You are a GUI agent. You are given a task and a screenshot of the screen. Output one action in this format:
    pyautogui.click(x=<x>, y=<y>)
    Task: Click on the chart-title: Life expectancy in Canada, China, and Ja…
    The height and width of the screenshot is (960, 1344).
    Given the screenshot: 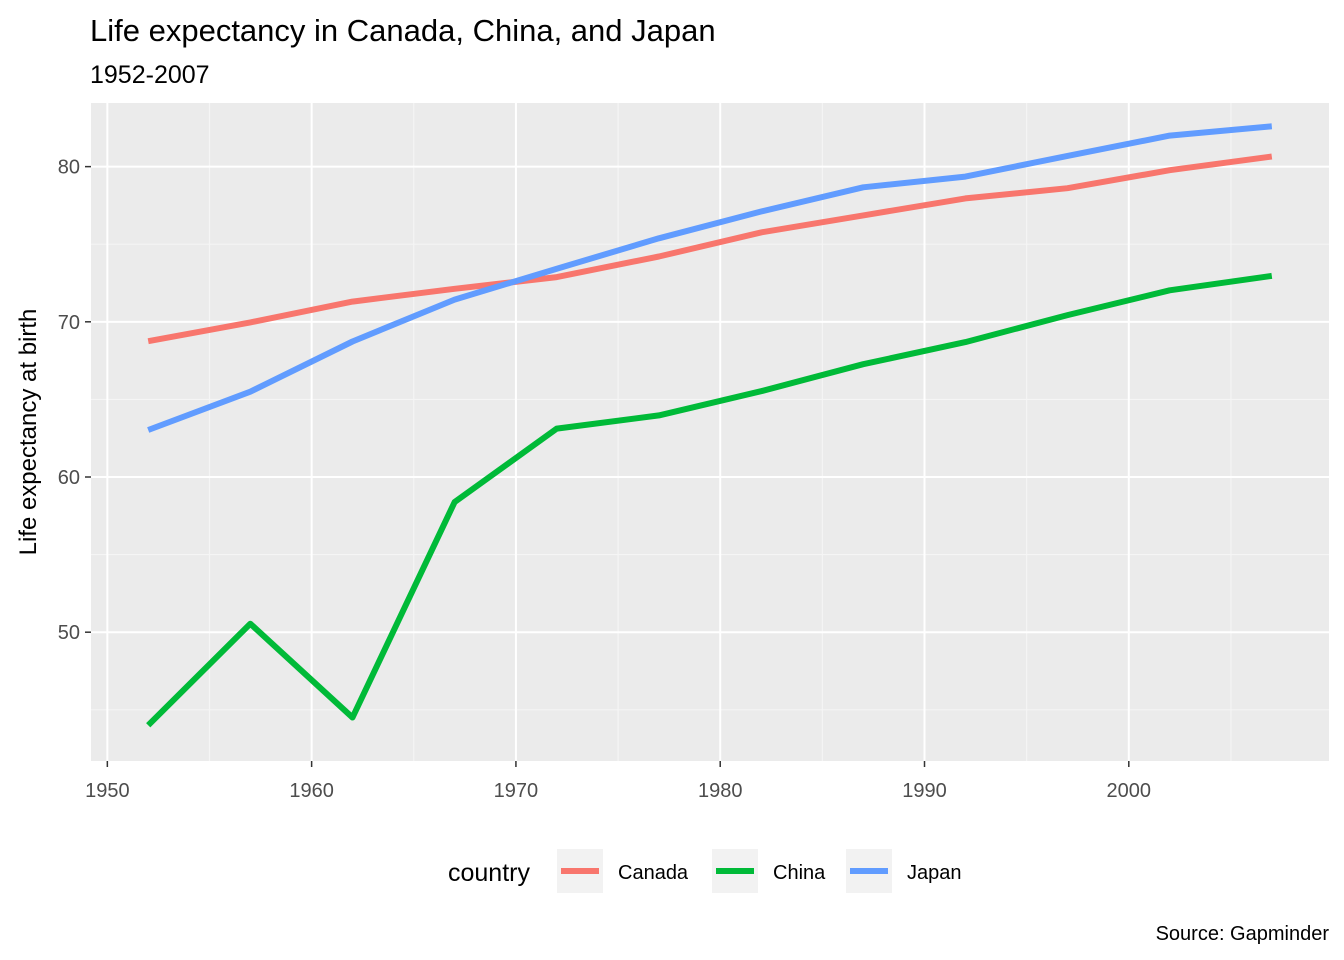 What is the action you would take?
    pyautogui.click(x=403, y=30)
    